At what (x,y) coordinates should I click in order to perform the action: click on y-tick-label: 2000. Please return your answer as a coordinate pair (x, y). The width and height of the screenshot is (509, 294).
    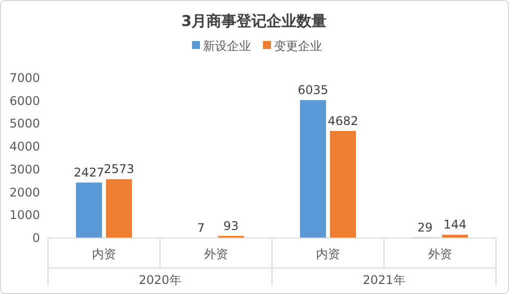
    Looking at the image, I should click on (24, 192).